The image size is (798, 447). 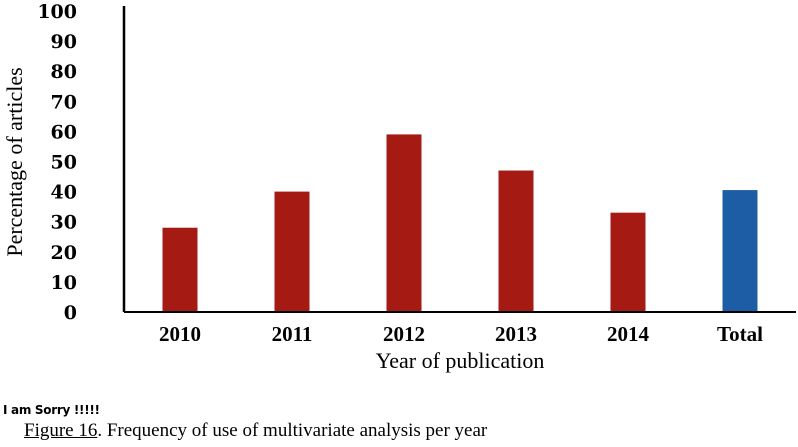 What do you see at coordinates (460, 360) in the screenshot?
I see `x-axis-title: Year of publication` at bounding box center [460, 360].